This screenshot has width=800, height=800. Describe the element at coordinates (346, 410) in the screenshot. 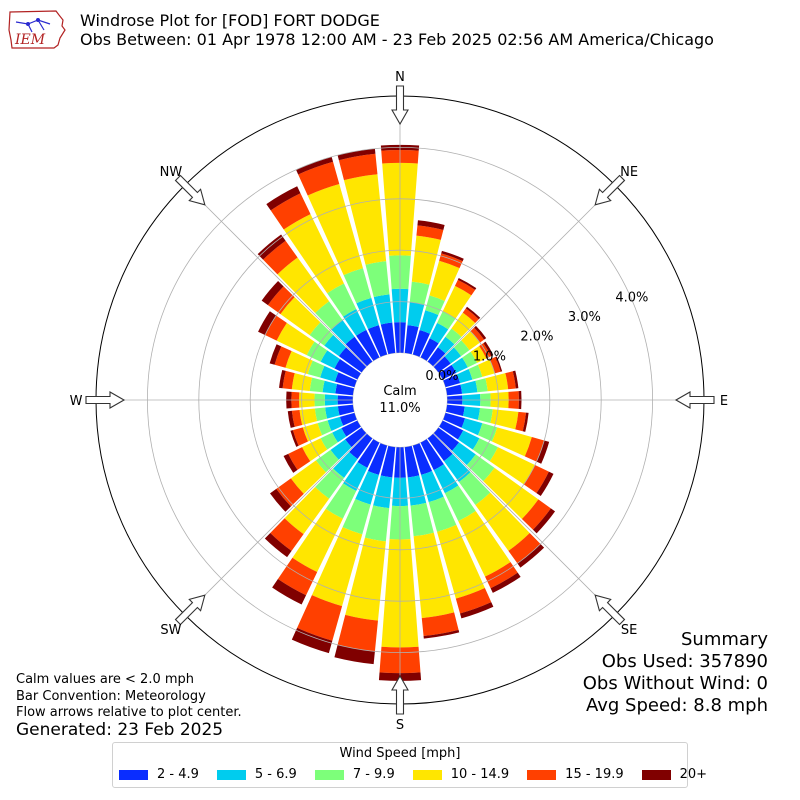

I see `bar-dir260-bin0` at that location.